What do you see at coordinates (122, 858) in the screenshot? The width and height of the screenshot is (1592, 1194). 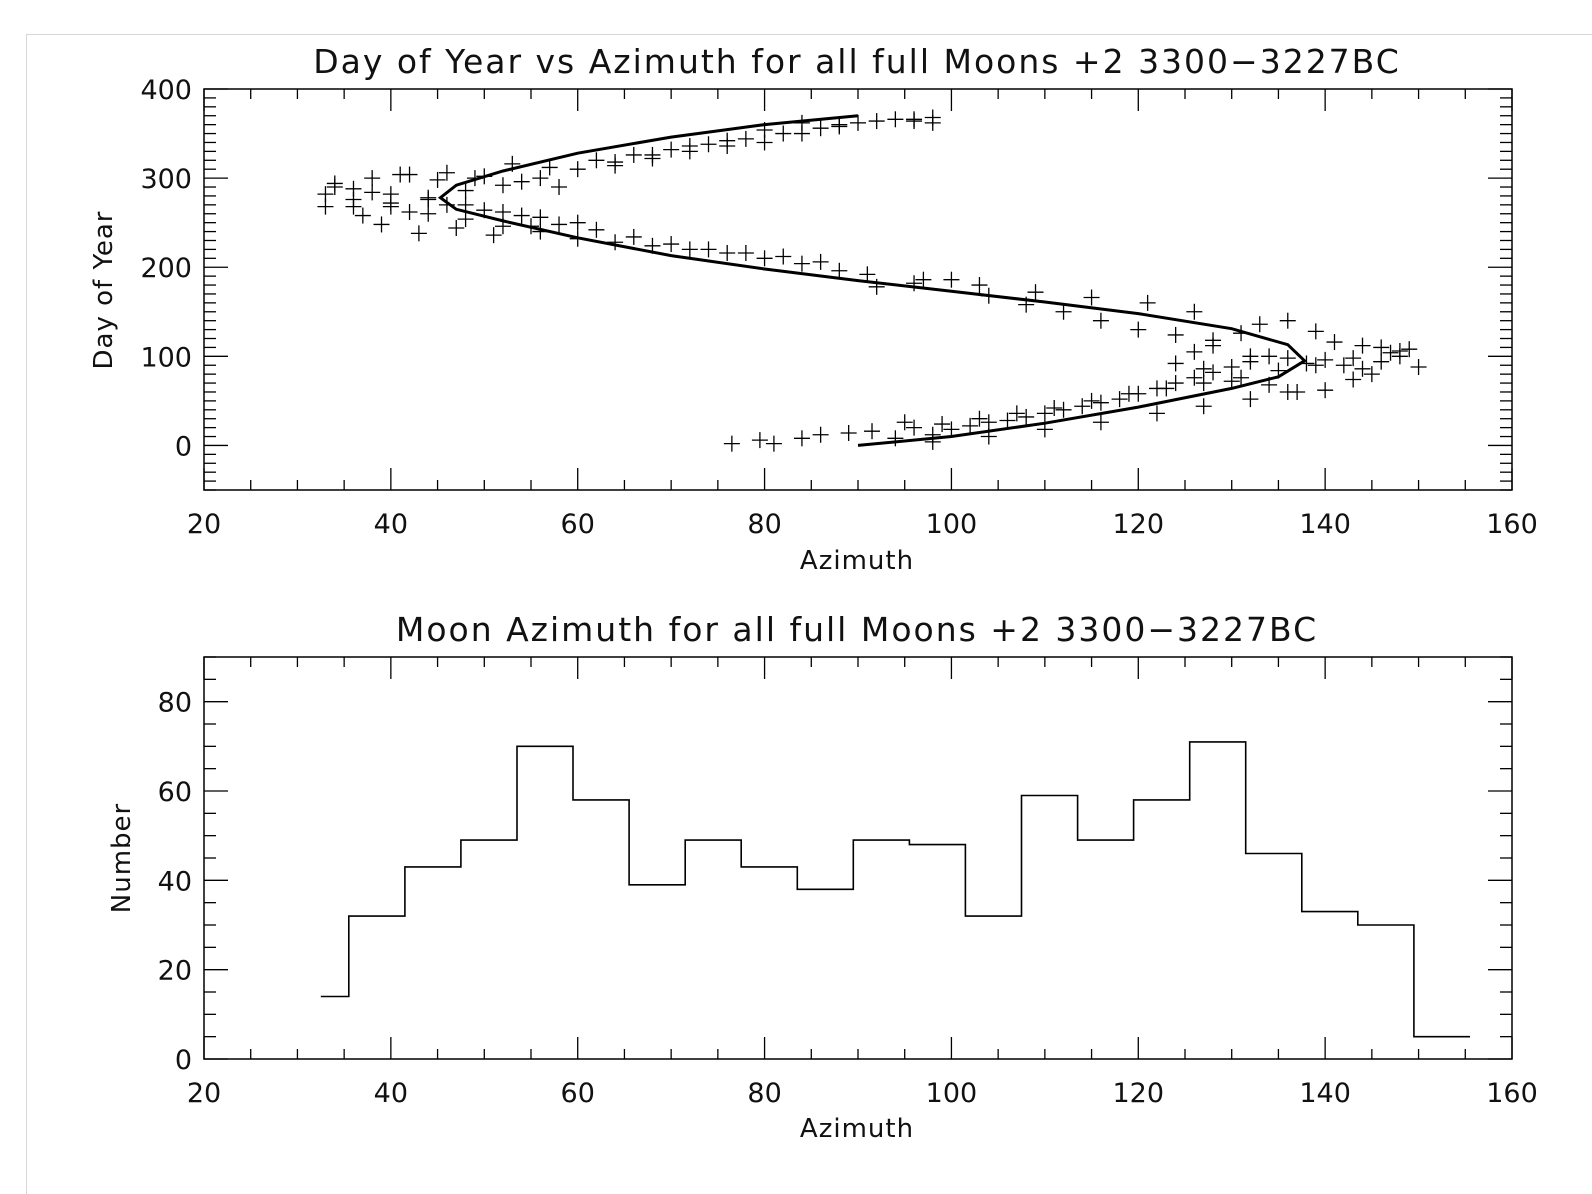 I see `histogram-y-axis-label: Number` at bounding box center [122, 858].